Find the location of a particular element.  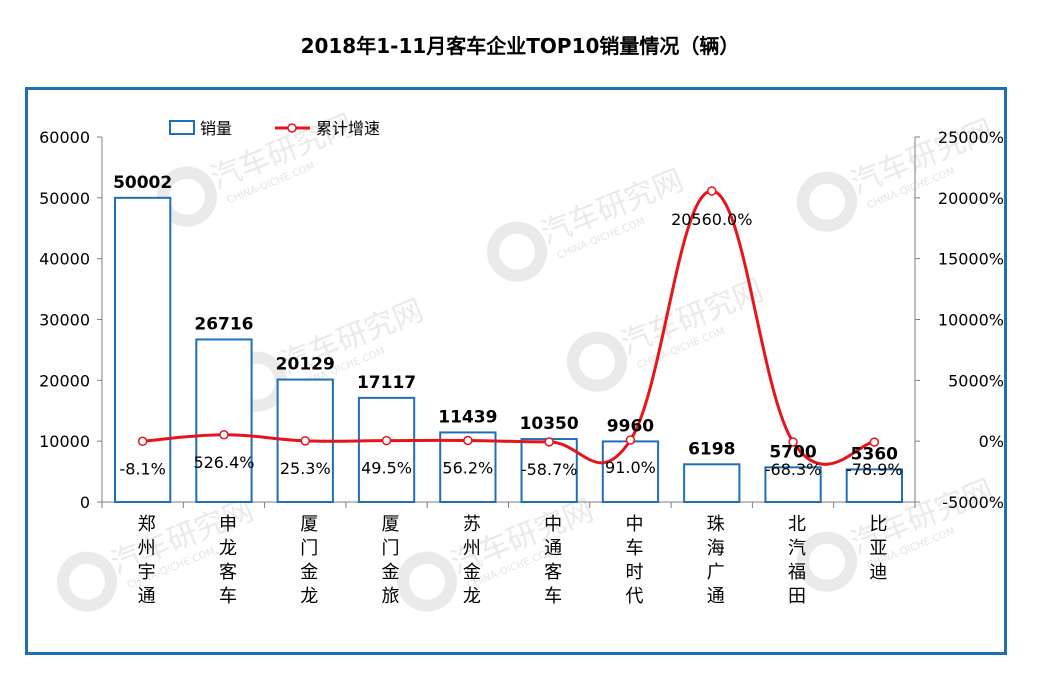

left-tick-label: 50000 is located at coordinates (64, 198).